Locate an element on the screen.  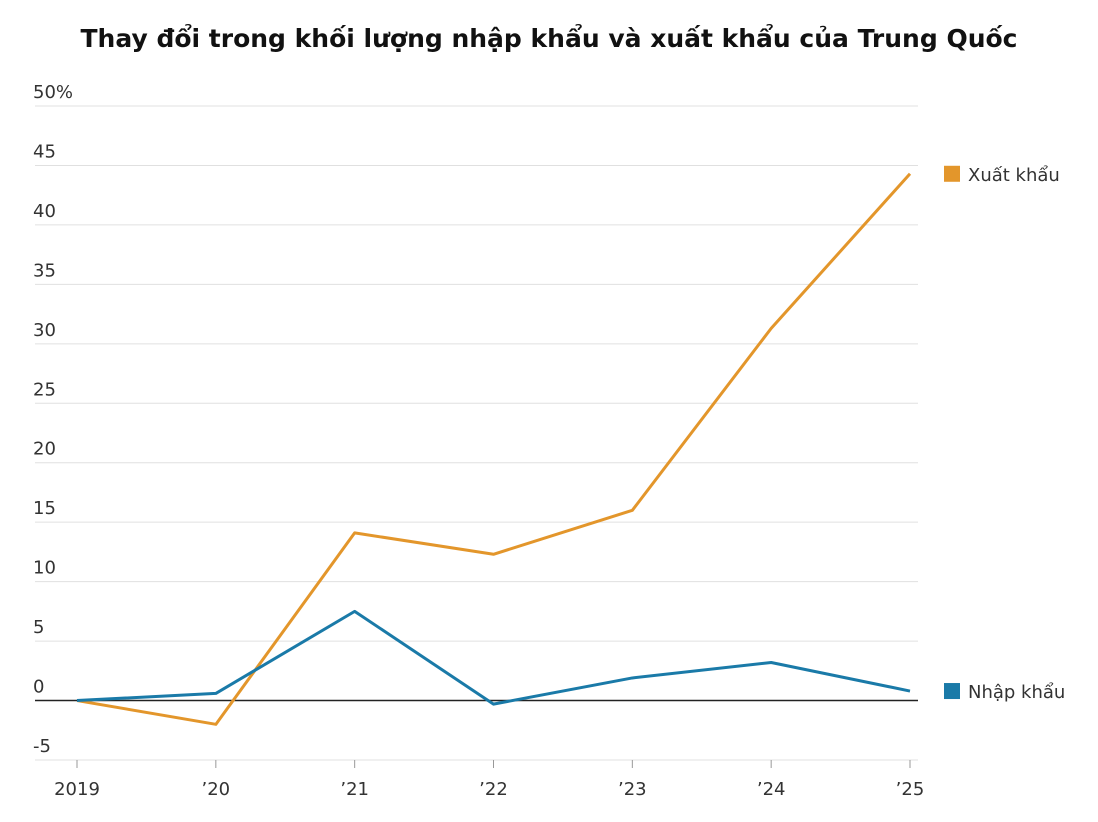
x-tick-label: ’21 is located at coordinates (354, 789).